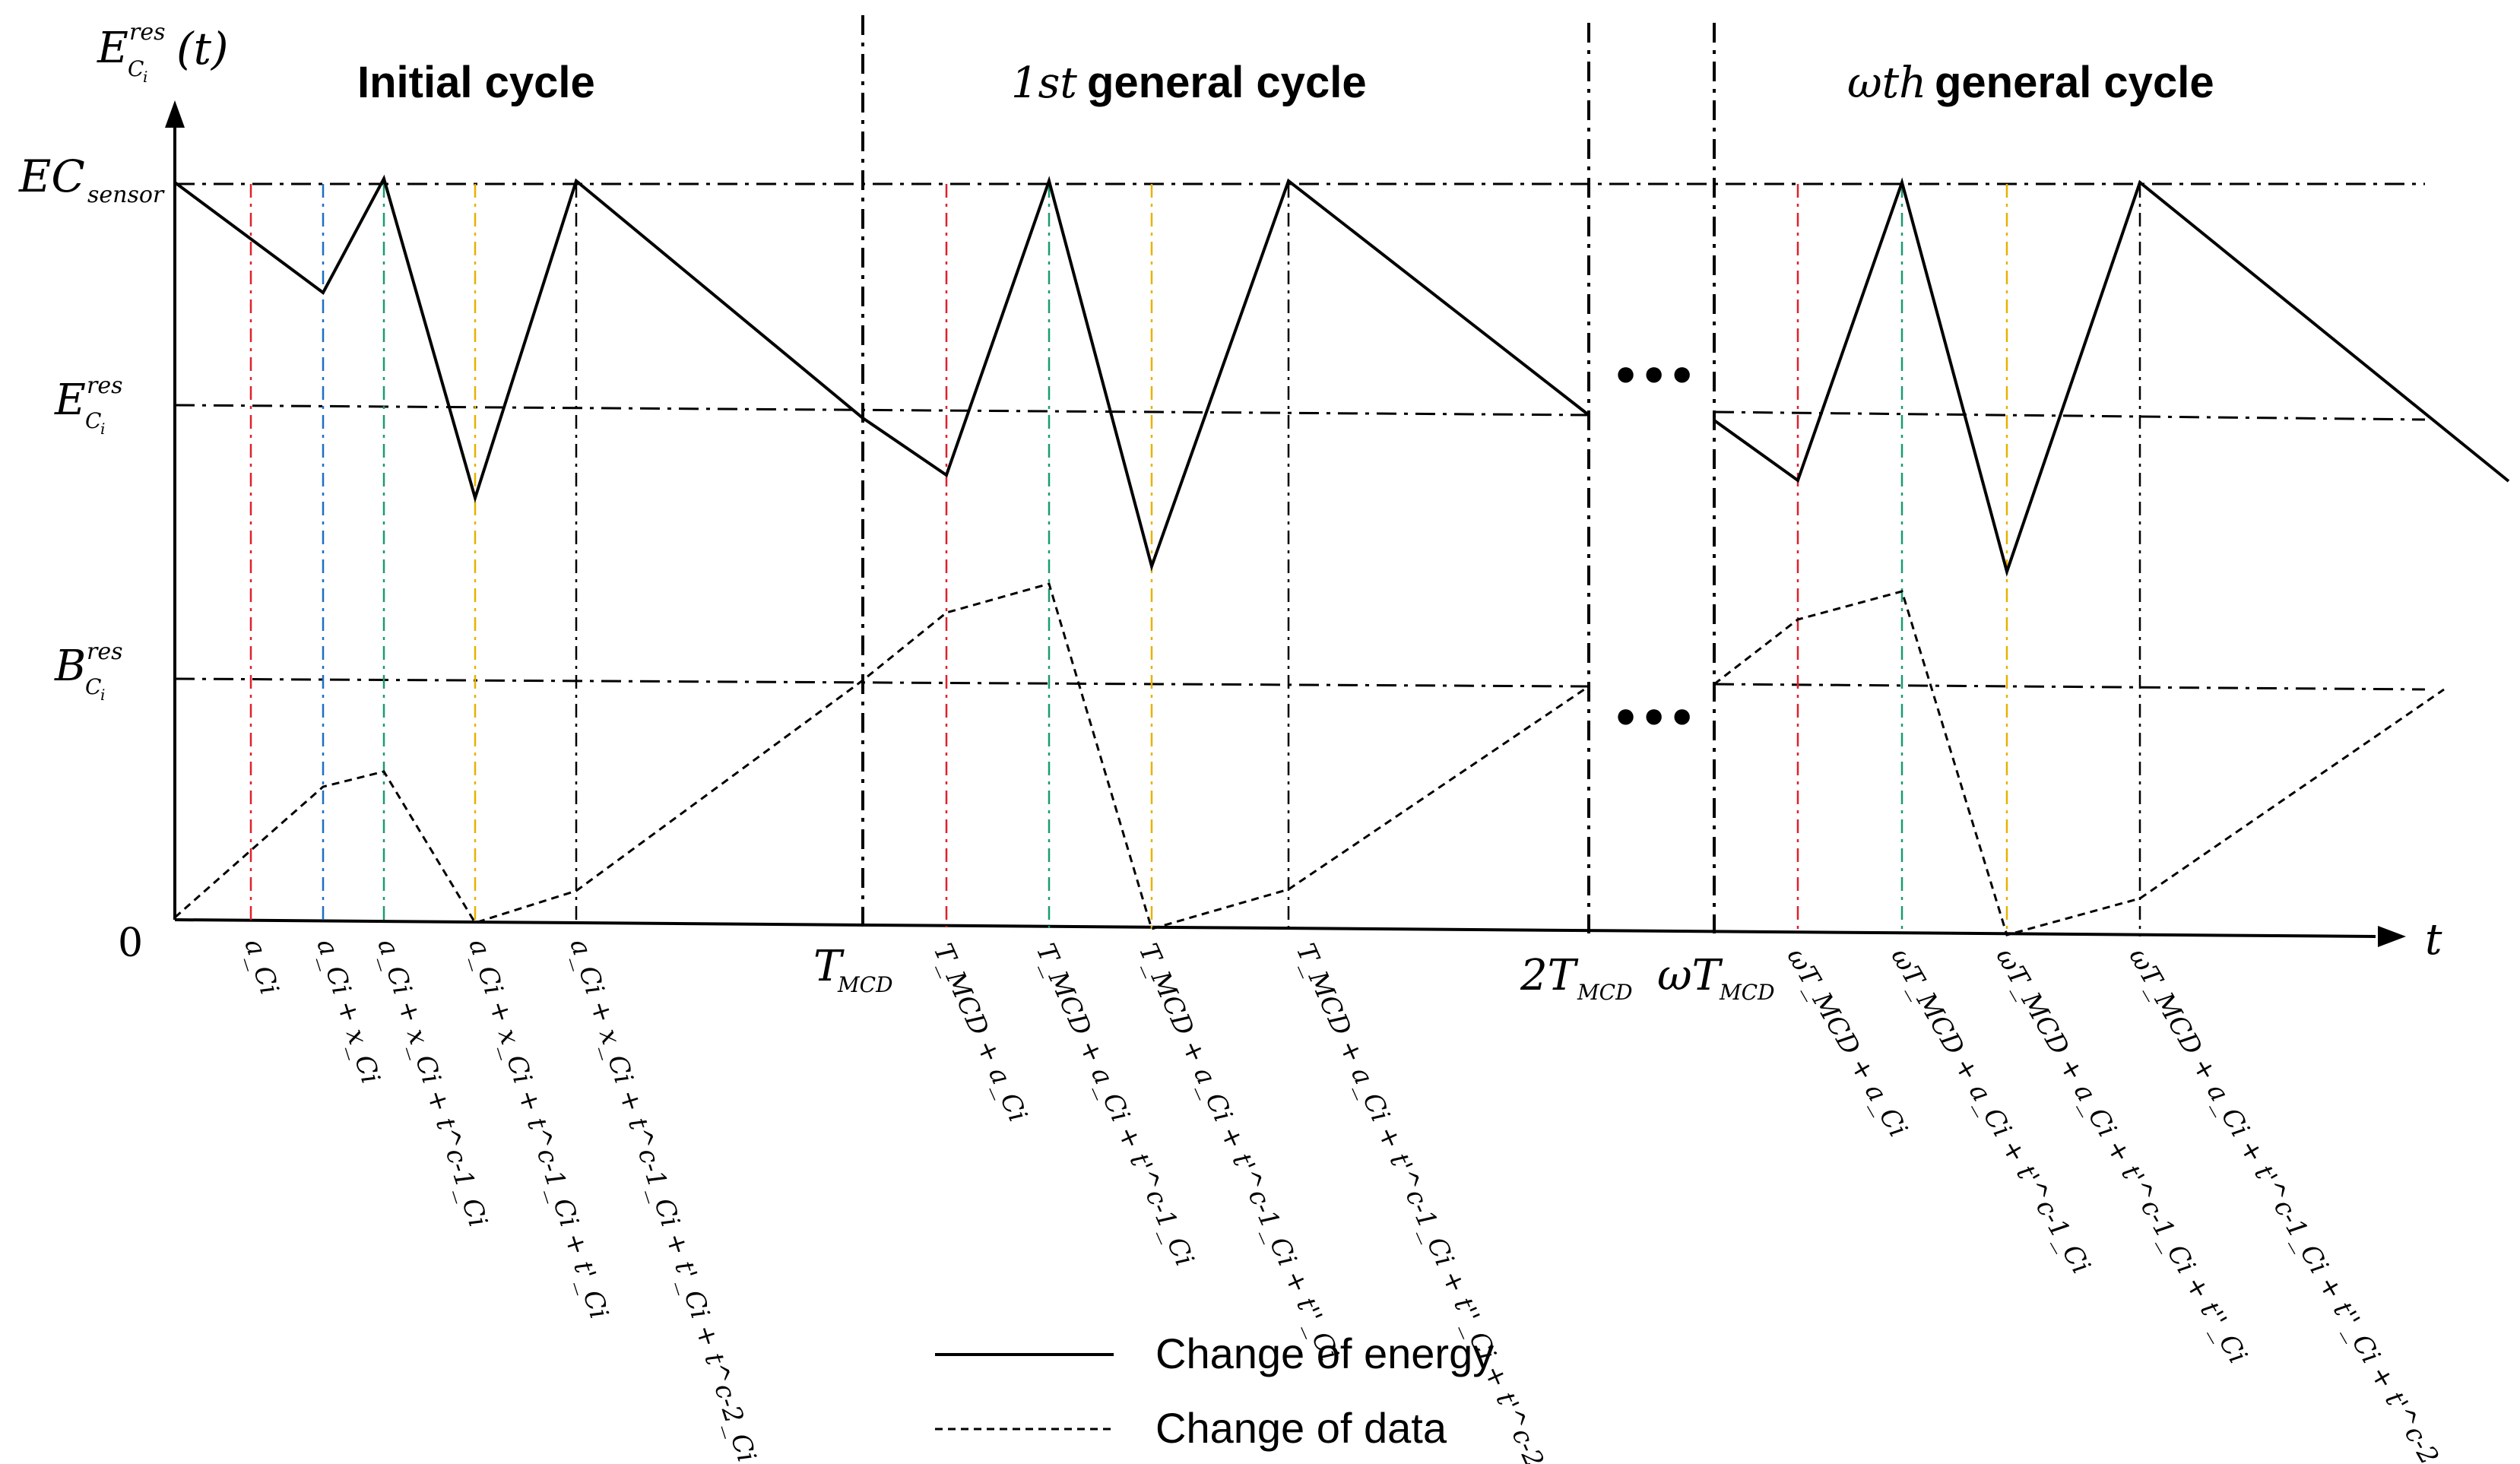 The image size is (2520, 1464). Describe the element at coordinates (1301, 1428) in the screenshot. I see `legend-data-label: Change of data` at that location.